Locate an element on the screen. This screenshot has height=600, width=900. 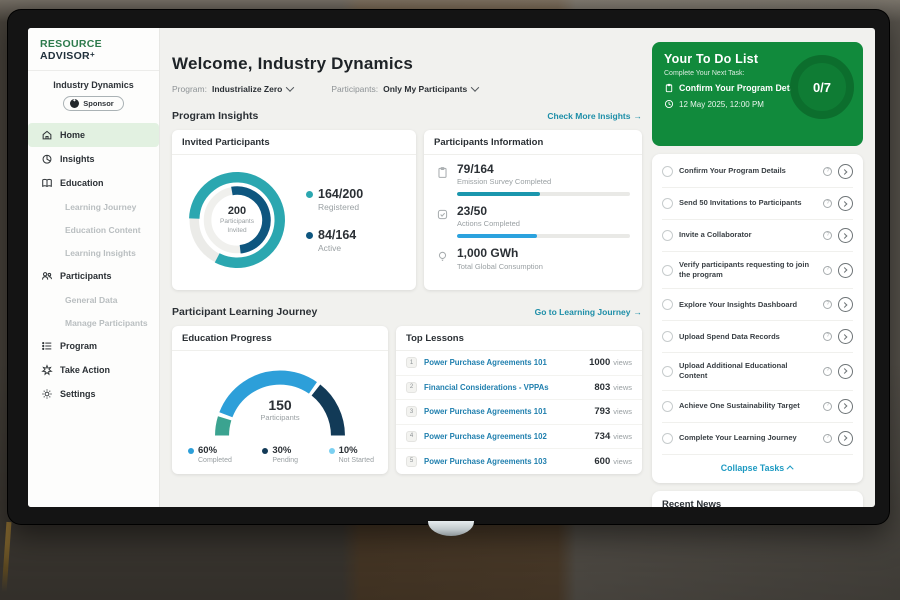
sidebar-item-learning-insights: Learning Insights is located at coordinates (93, 252).